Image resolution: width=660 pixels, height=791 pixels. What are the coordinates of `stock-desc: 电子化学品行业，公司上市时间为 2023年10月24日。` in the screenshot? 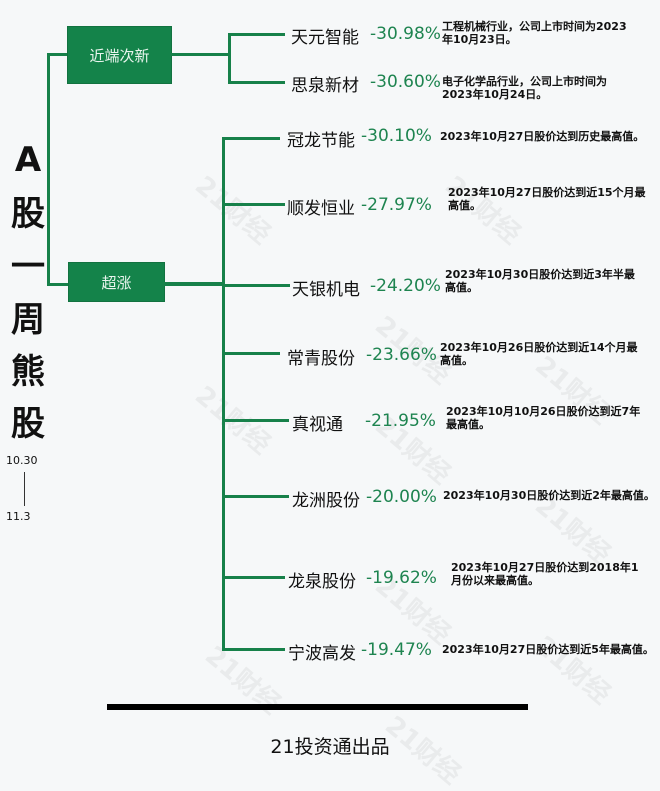 It's located at (524, 88).